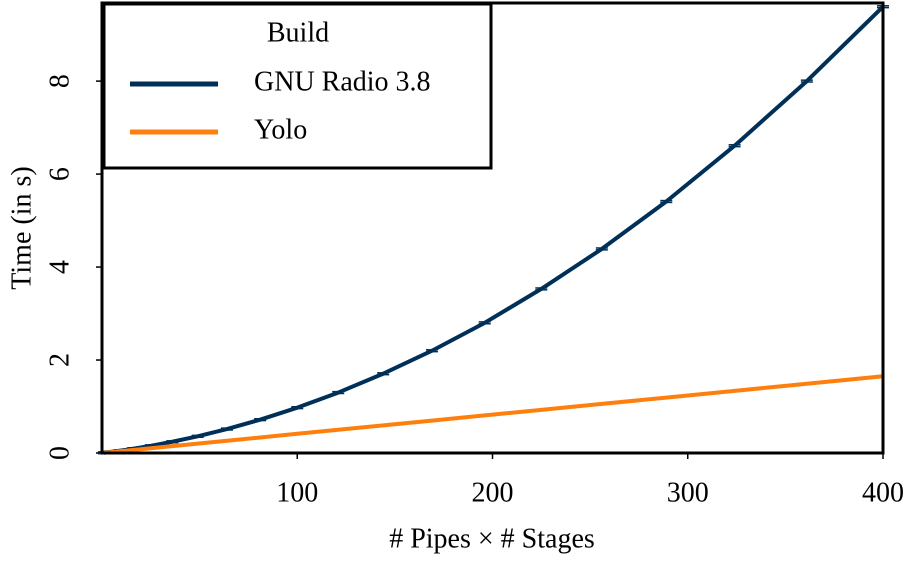 Image resolution: width=911 pixels, height=561 pixels. I want to click on legend-label: Yolo, so click(280, 129).